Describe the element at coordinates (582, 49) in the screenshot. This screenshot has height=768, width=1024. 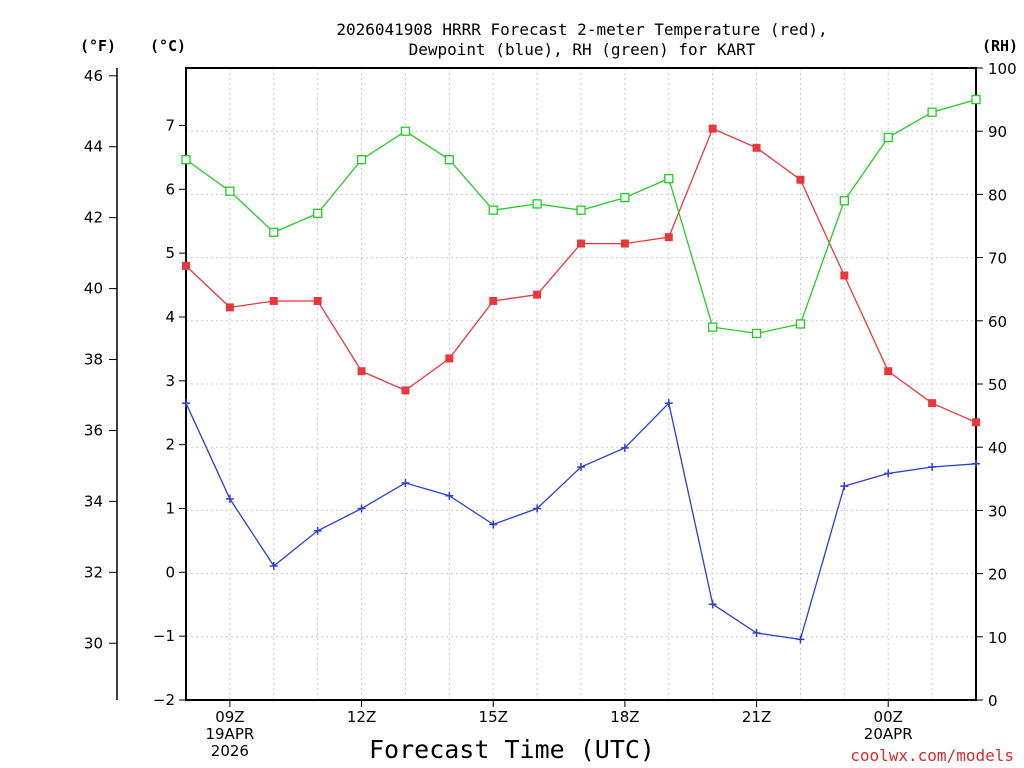
I see `chart-title-line2: Dewpoint (blue), RH (green) for KART` at that location.